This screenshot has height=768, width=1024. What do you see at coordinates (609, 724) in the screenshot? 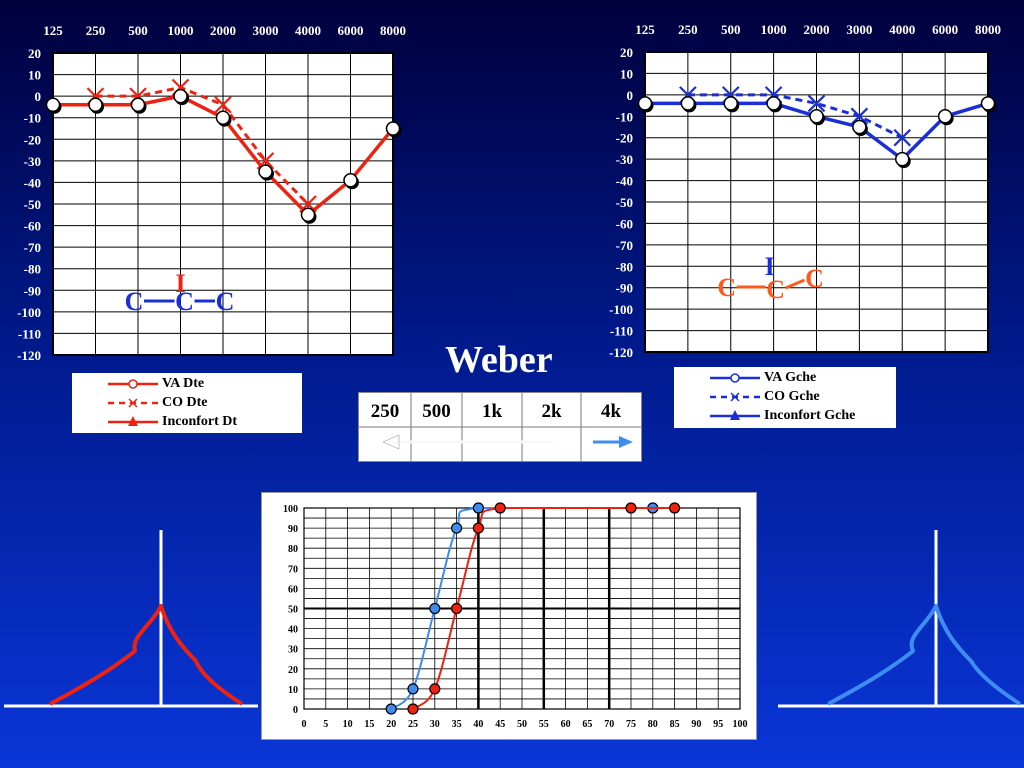
I see `x-tick-label: 70` at bounding box center [609, 724].